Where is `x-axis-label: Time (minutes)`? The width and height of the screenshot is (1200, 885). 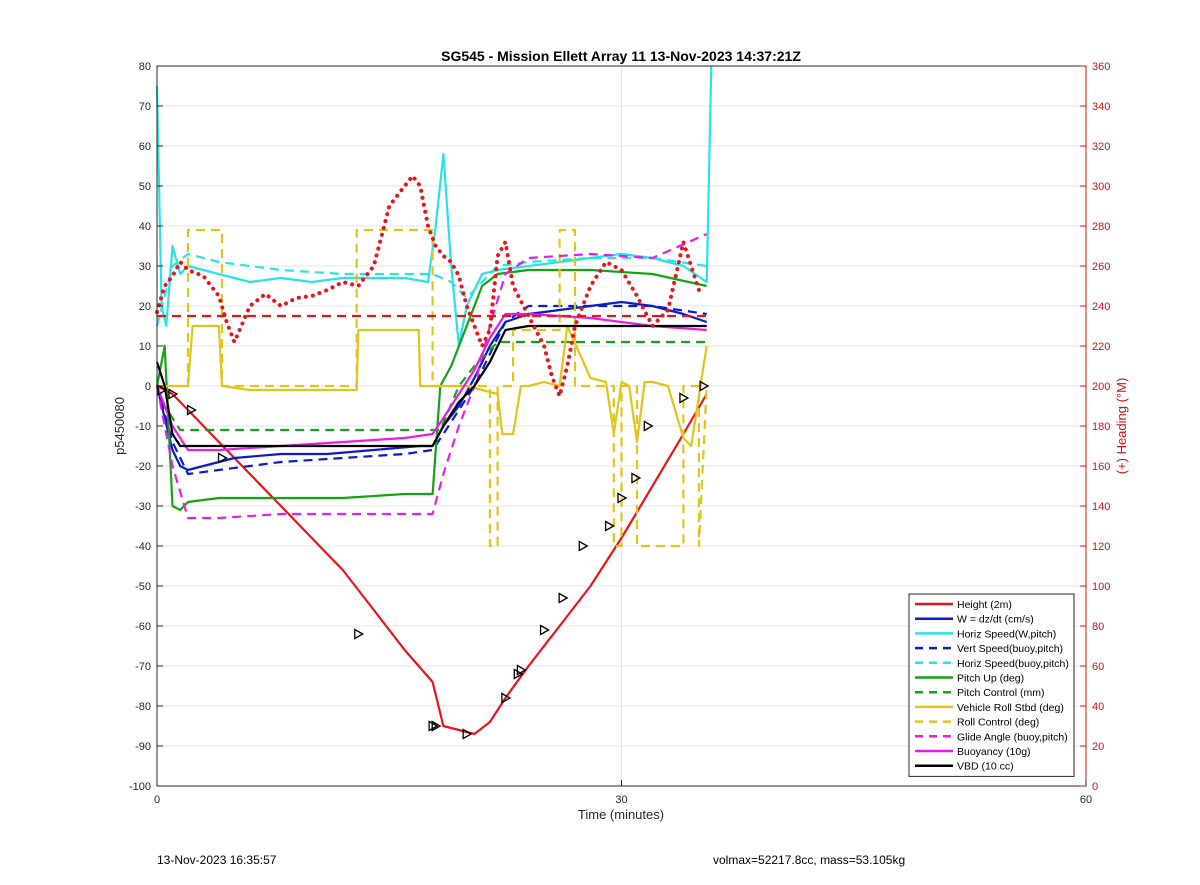 x-axis-label: Time (minutes) is located at coordinates (621, 814).